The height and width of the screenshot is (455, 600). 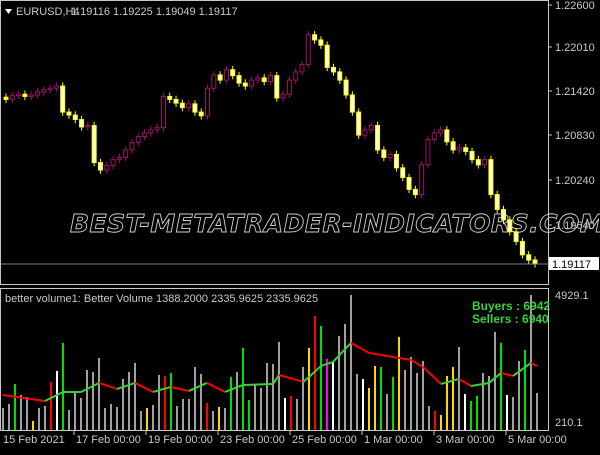 What do you see at coordinates (393, 440) in the screenshot?
I see `time-label: 1 Mar 00:00` at bounding box center [393, 440].